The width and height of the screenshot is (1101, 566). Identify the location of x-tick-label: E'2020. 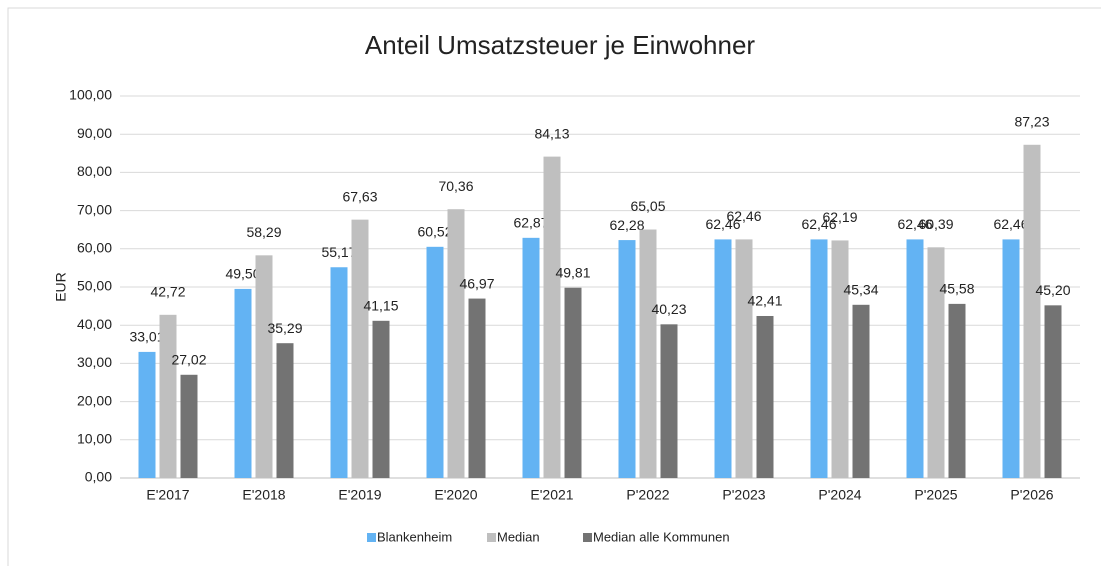
(455, 495).